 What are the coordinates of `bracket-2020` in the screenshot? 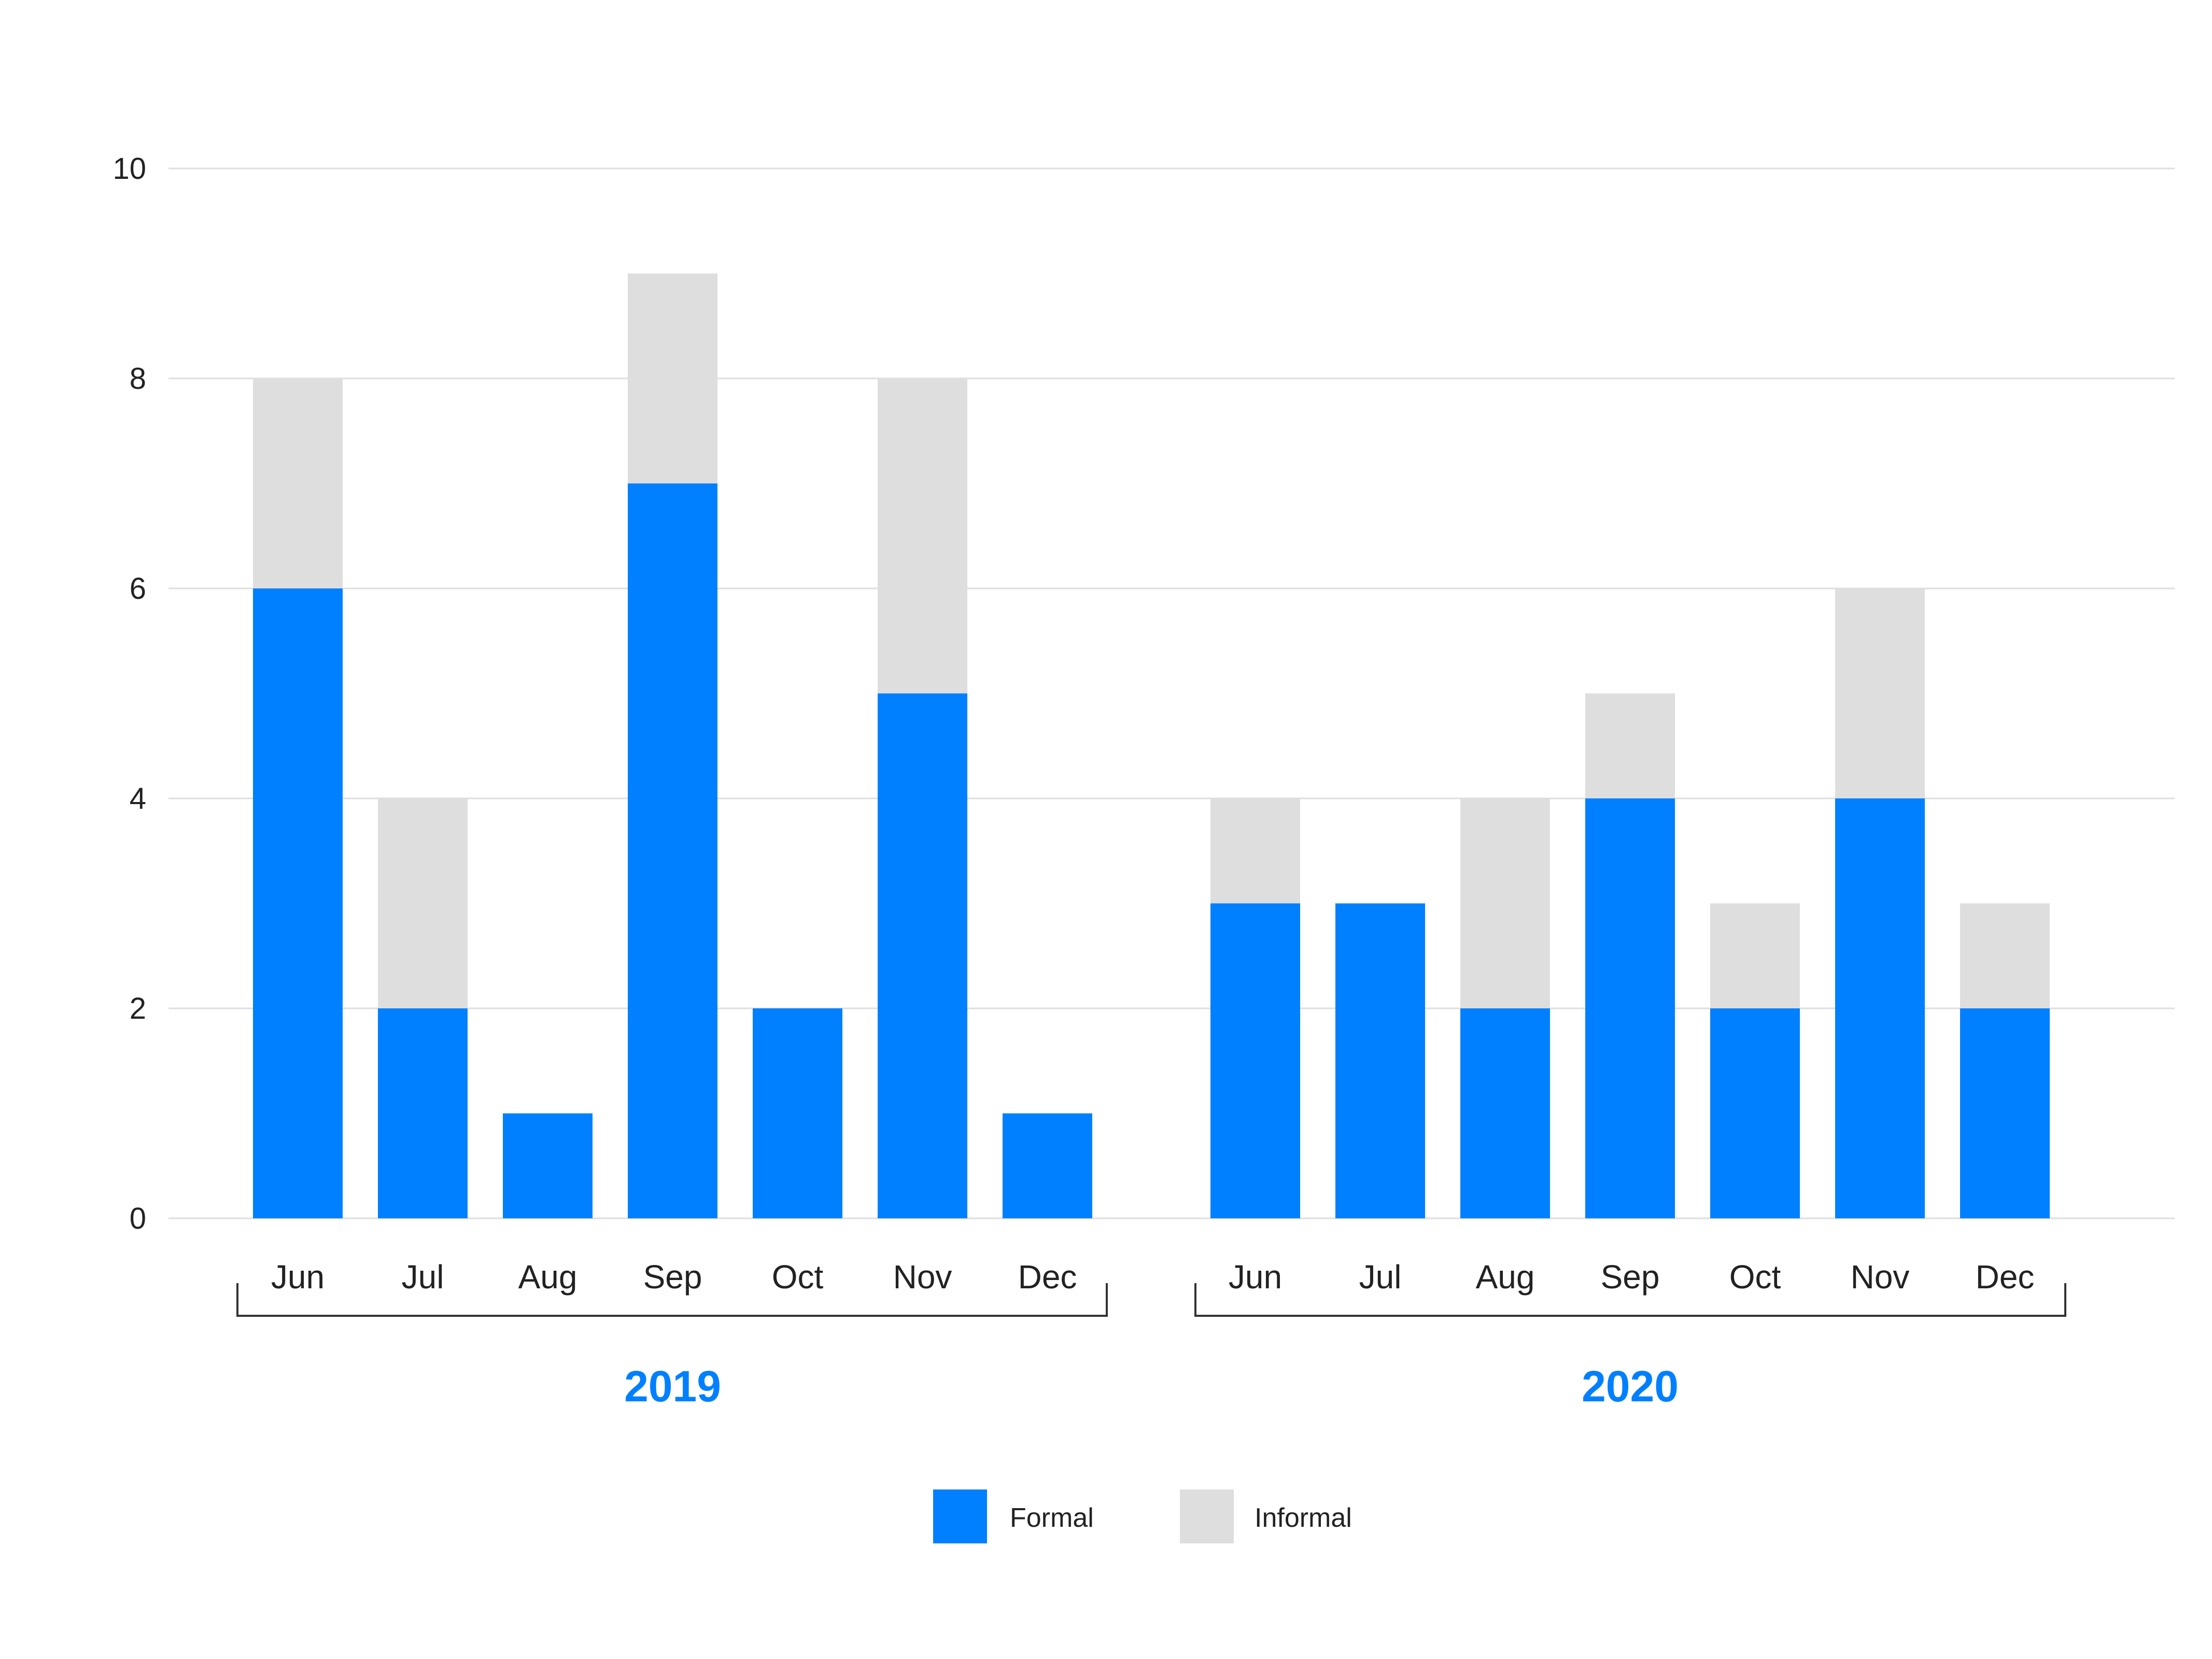 It's located at (1630, 1300).